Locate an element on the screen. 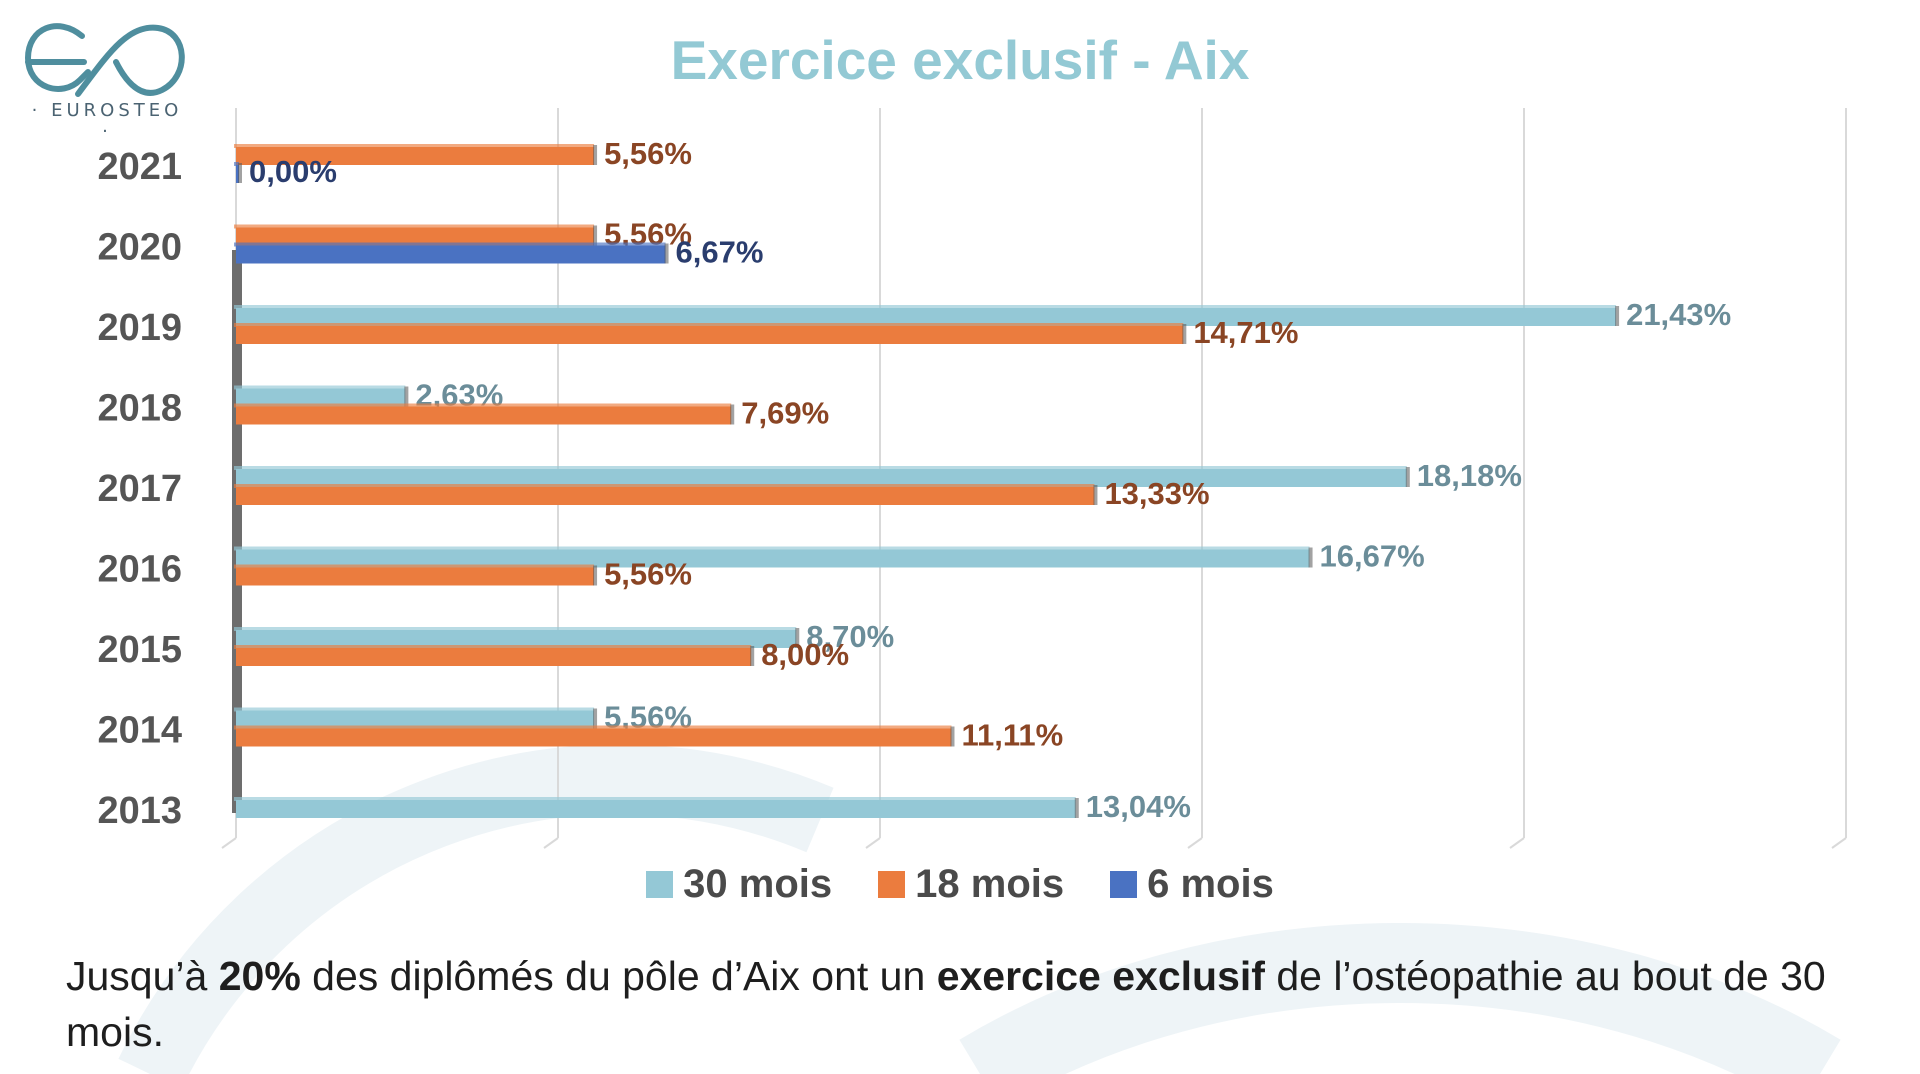 This screenshot has height=1074, width=1920. category-label: 2013 is located at coordinates (139, 811).